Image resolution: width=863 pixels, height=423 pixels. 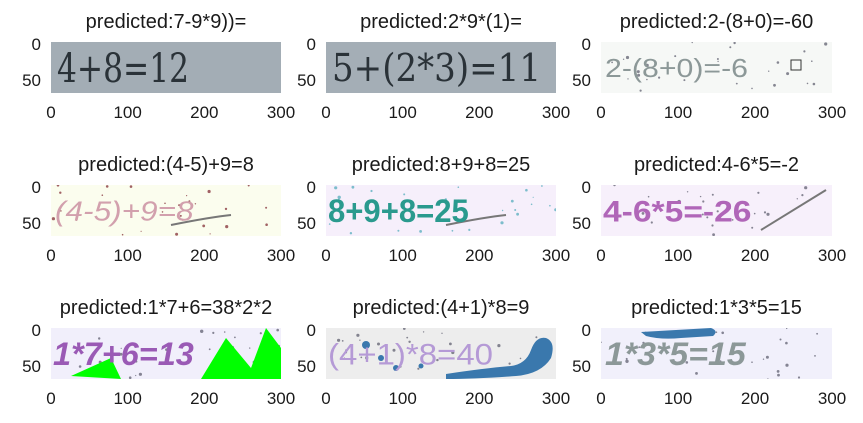 I want to click on subplot-image: 1*7+6=13, so click(x=166, y=353).